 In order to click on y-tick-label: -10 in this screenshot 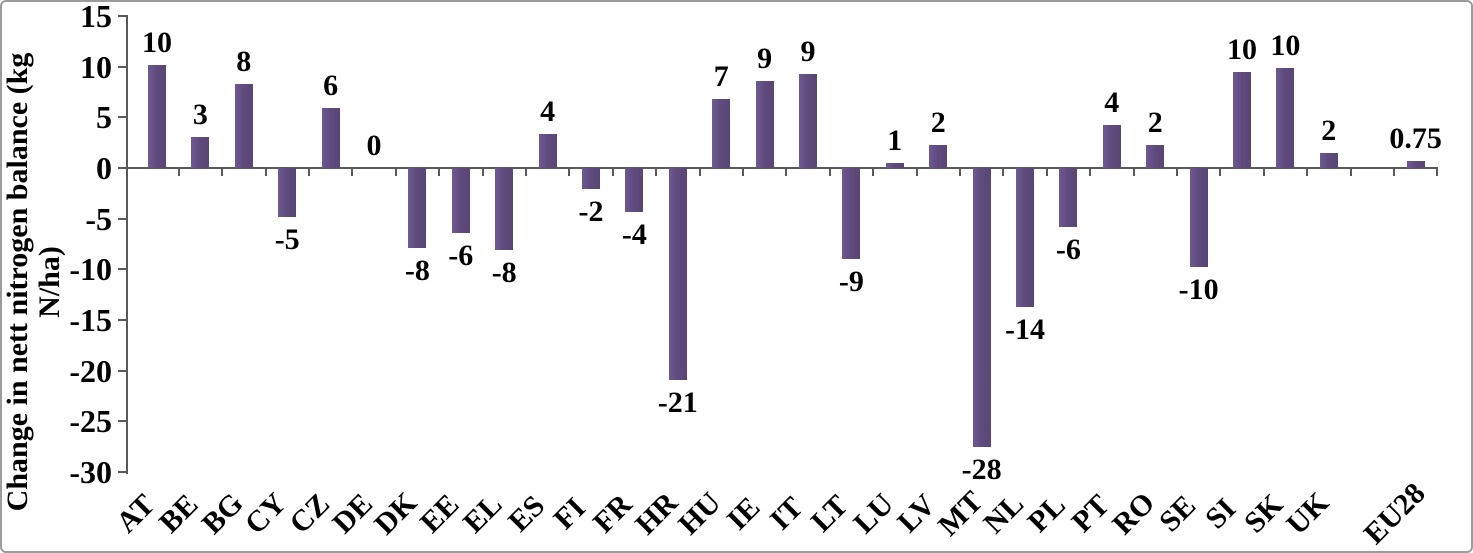, I will do `click(90, 269)`.